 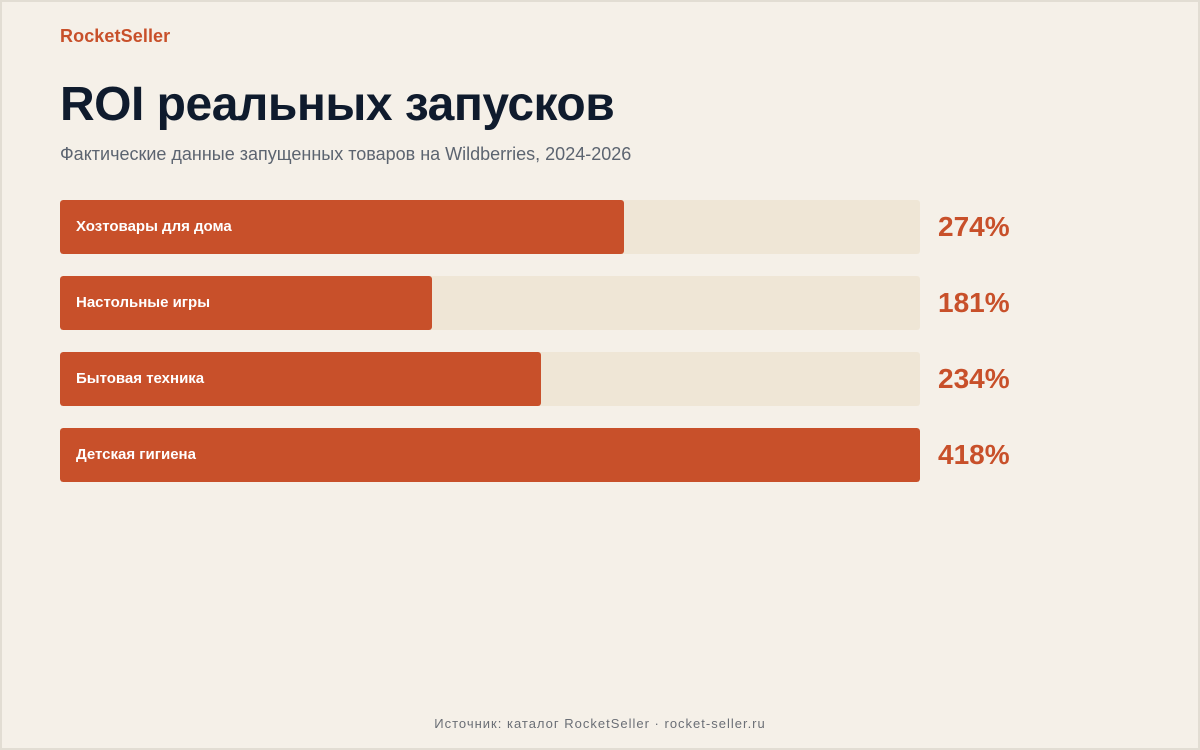 What do you see at coordinates (154, 226) in the screenshot?
I see `category-label: Хозтовары для дома` at bounding box center [154, 226].